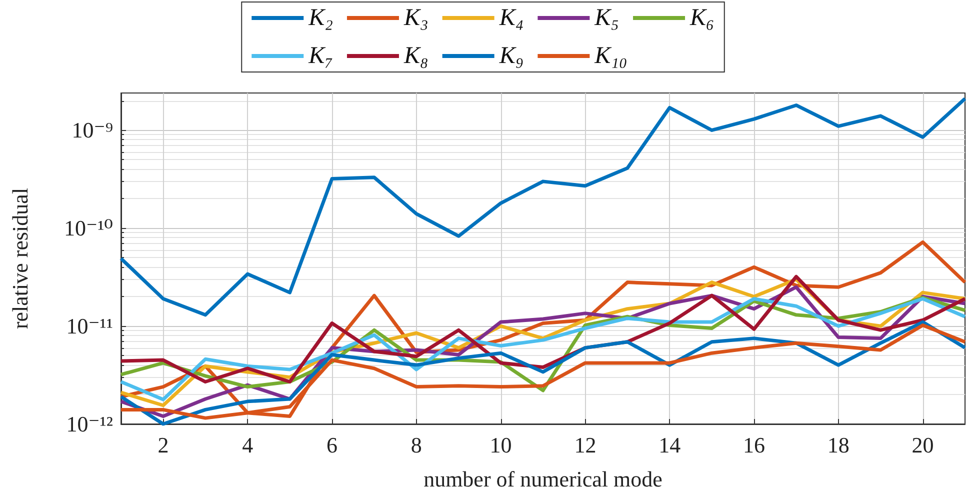  I want to click on y-tick-label: 10⁻⁹, so click(93, 130).